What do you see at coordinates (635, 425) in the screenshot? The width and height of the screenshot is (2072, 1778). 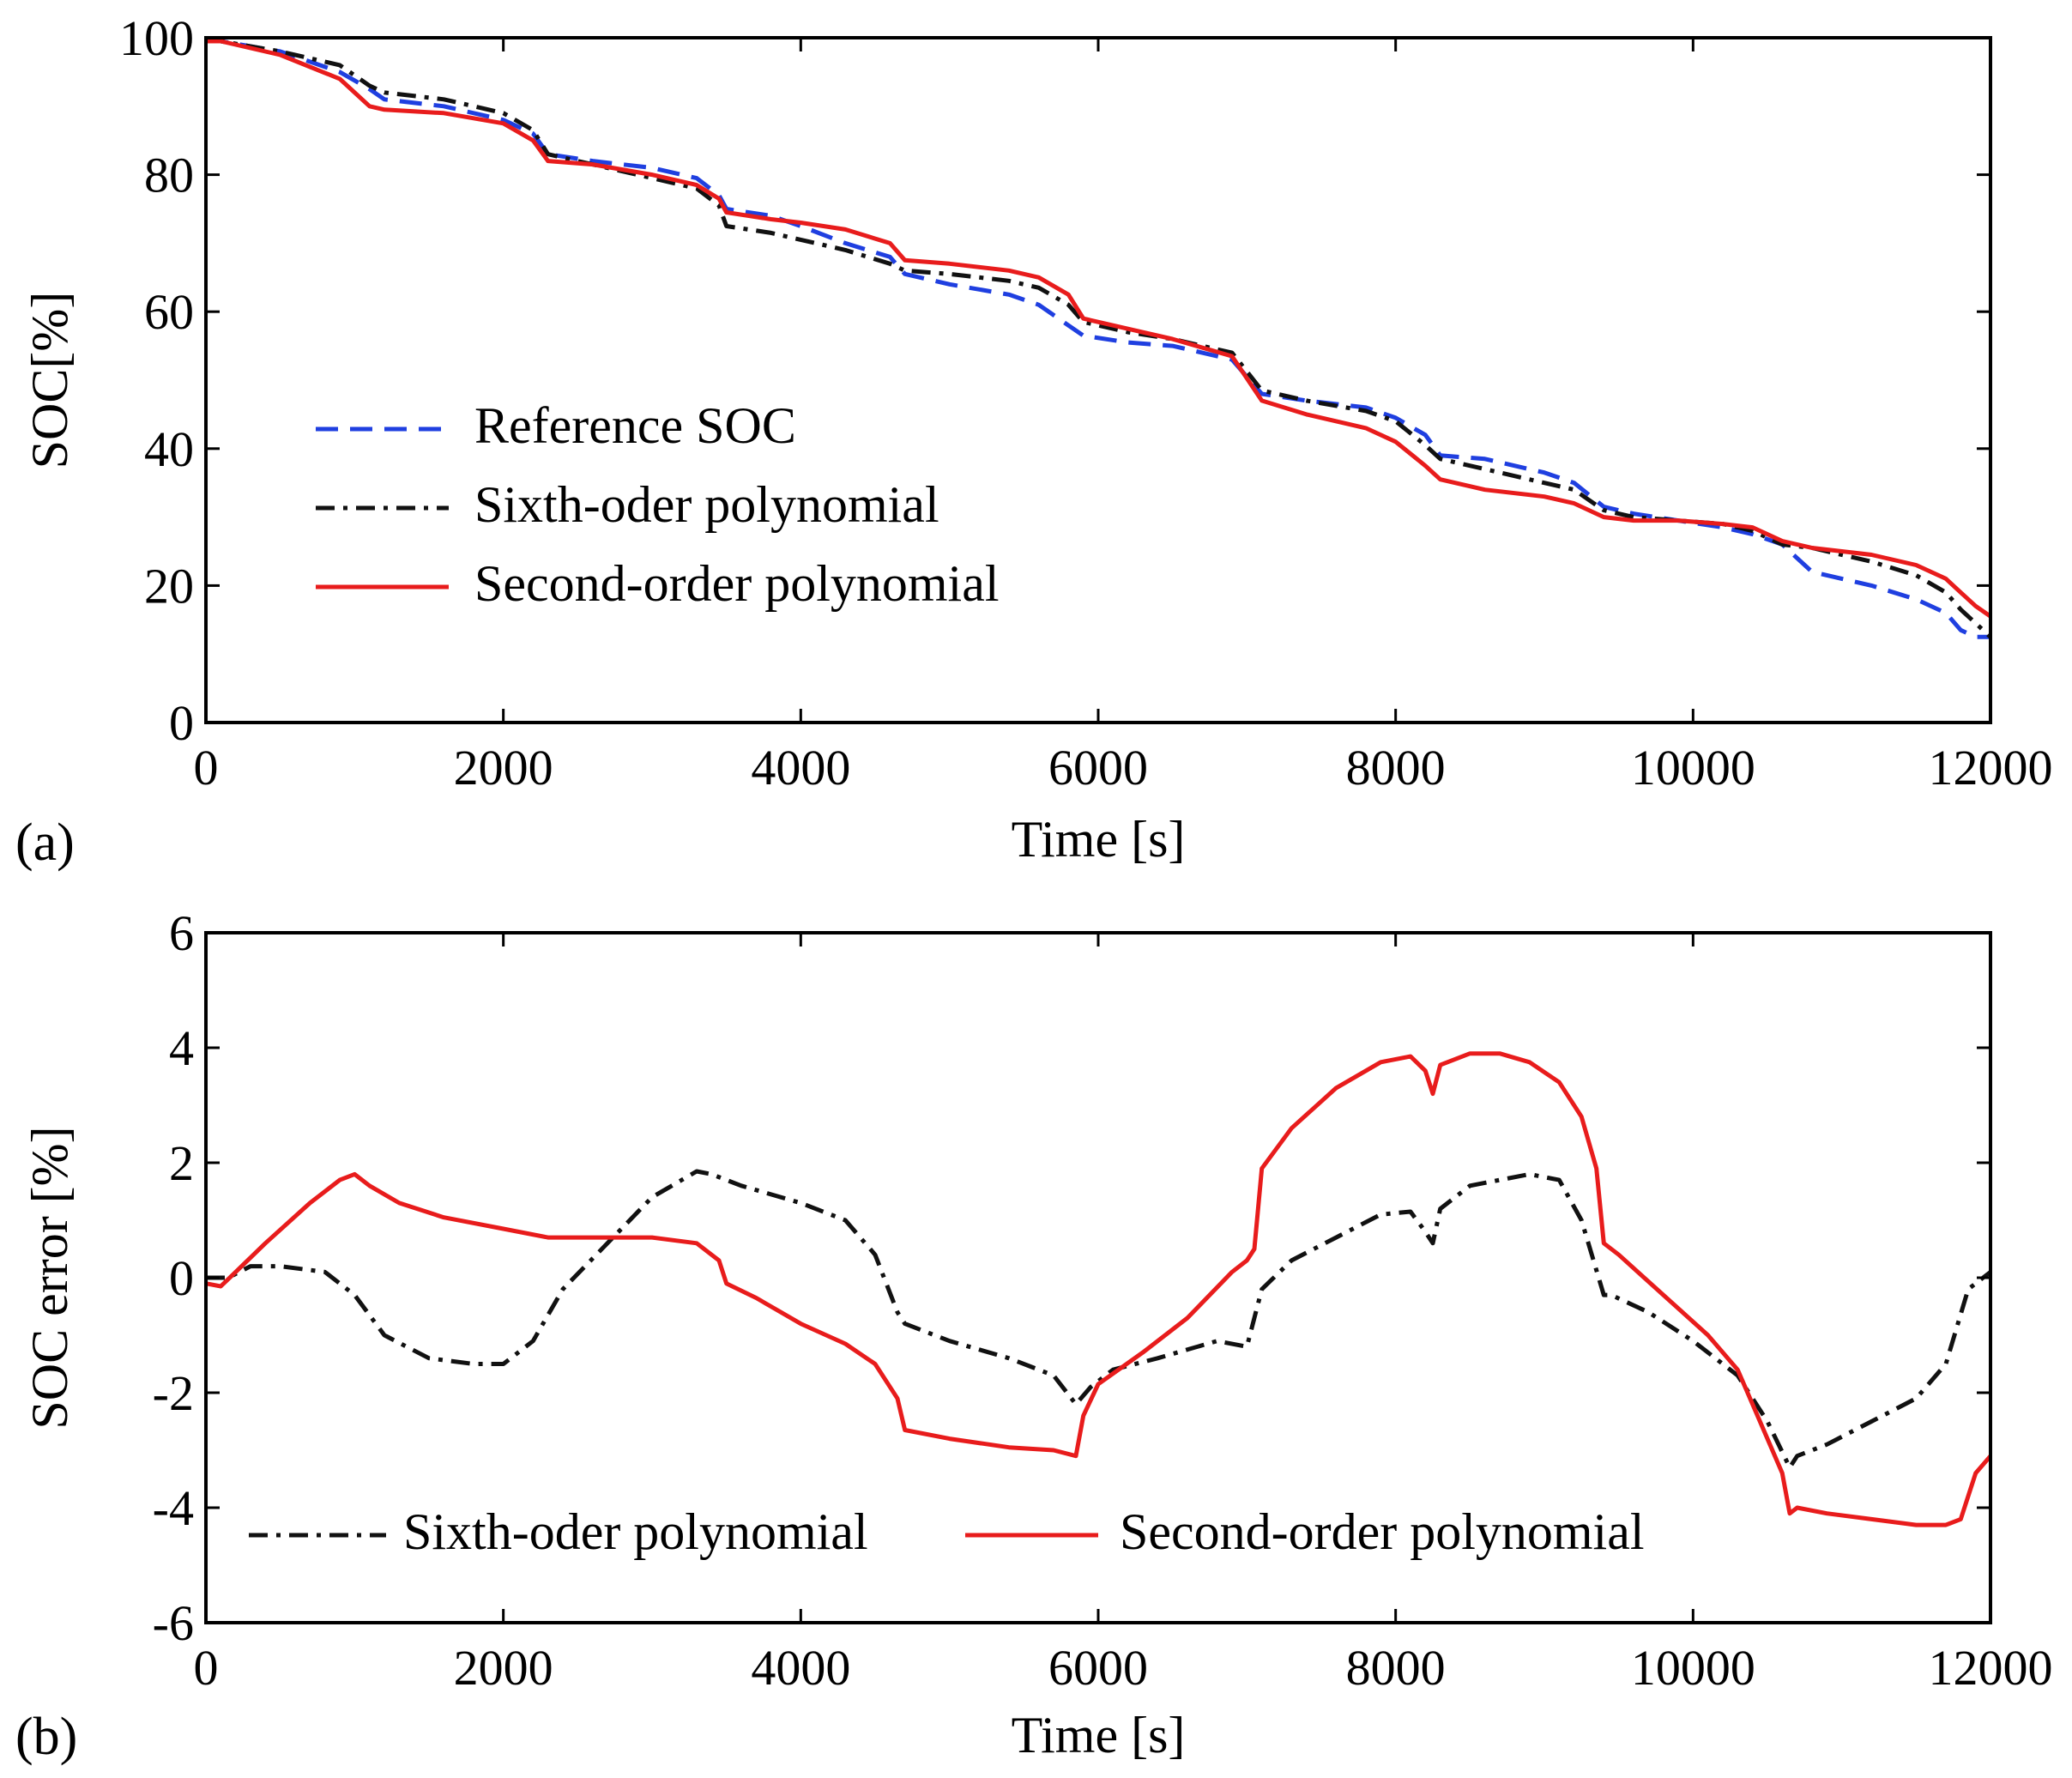 I see `legend-label: Reference SOC` at bounding box center [635, 425].